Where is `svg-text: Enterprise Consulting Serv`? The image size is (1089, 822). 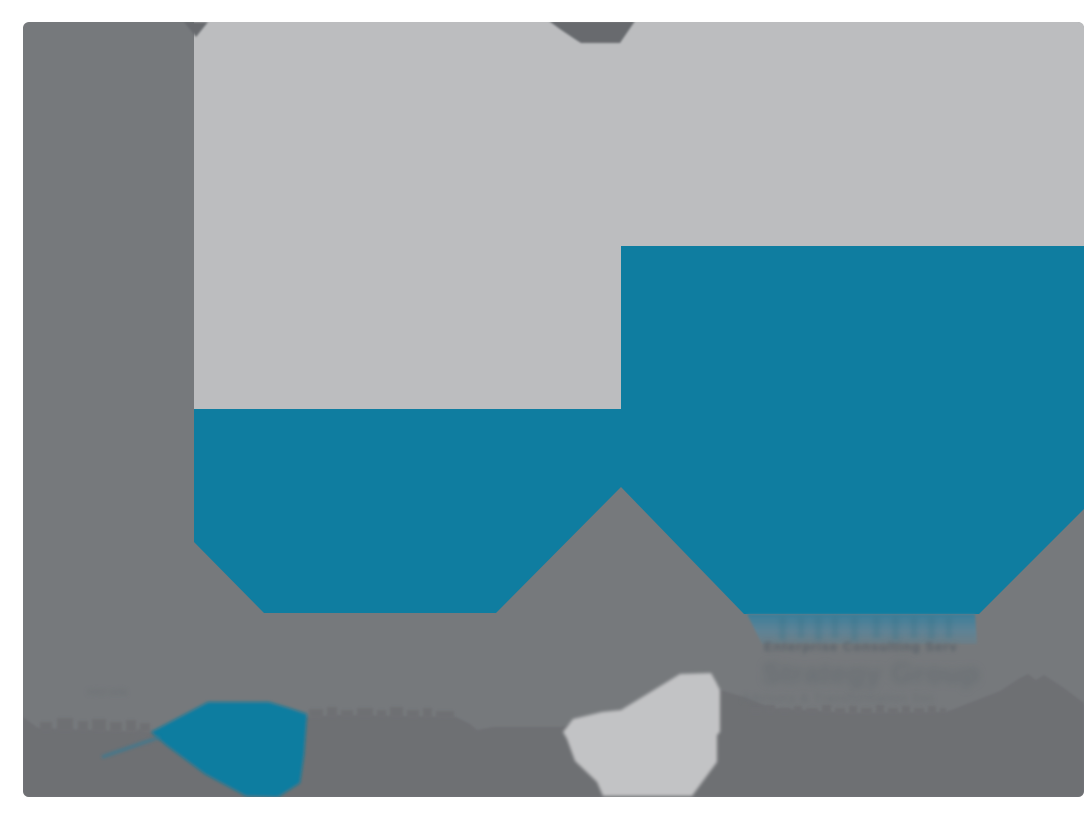
svg-text: Enterprise Consulting Serv is located at coordinates (861, 646).